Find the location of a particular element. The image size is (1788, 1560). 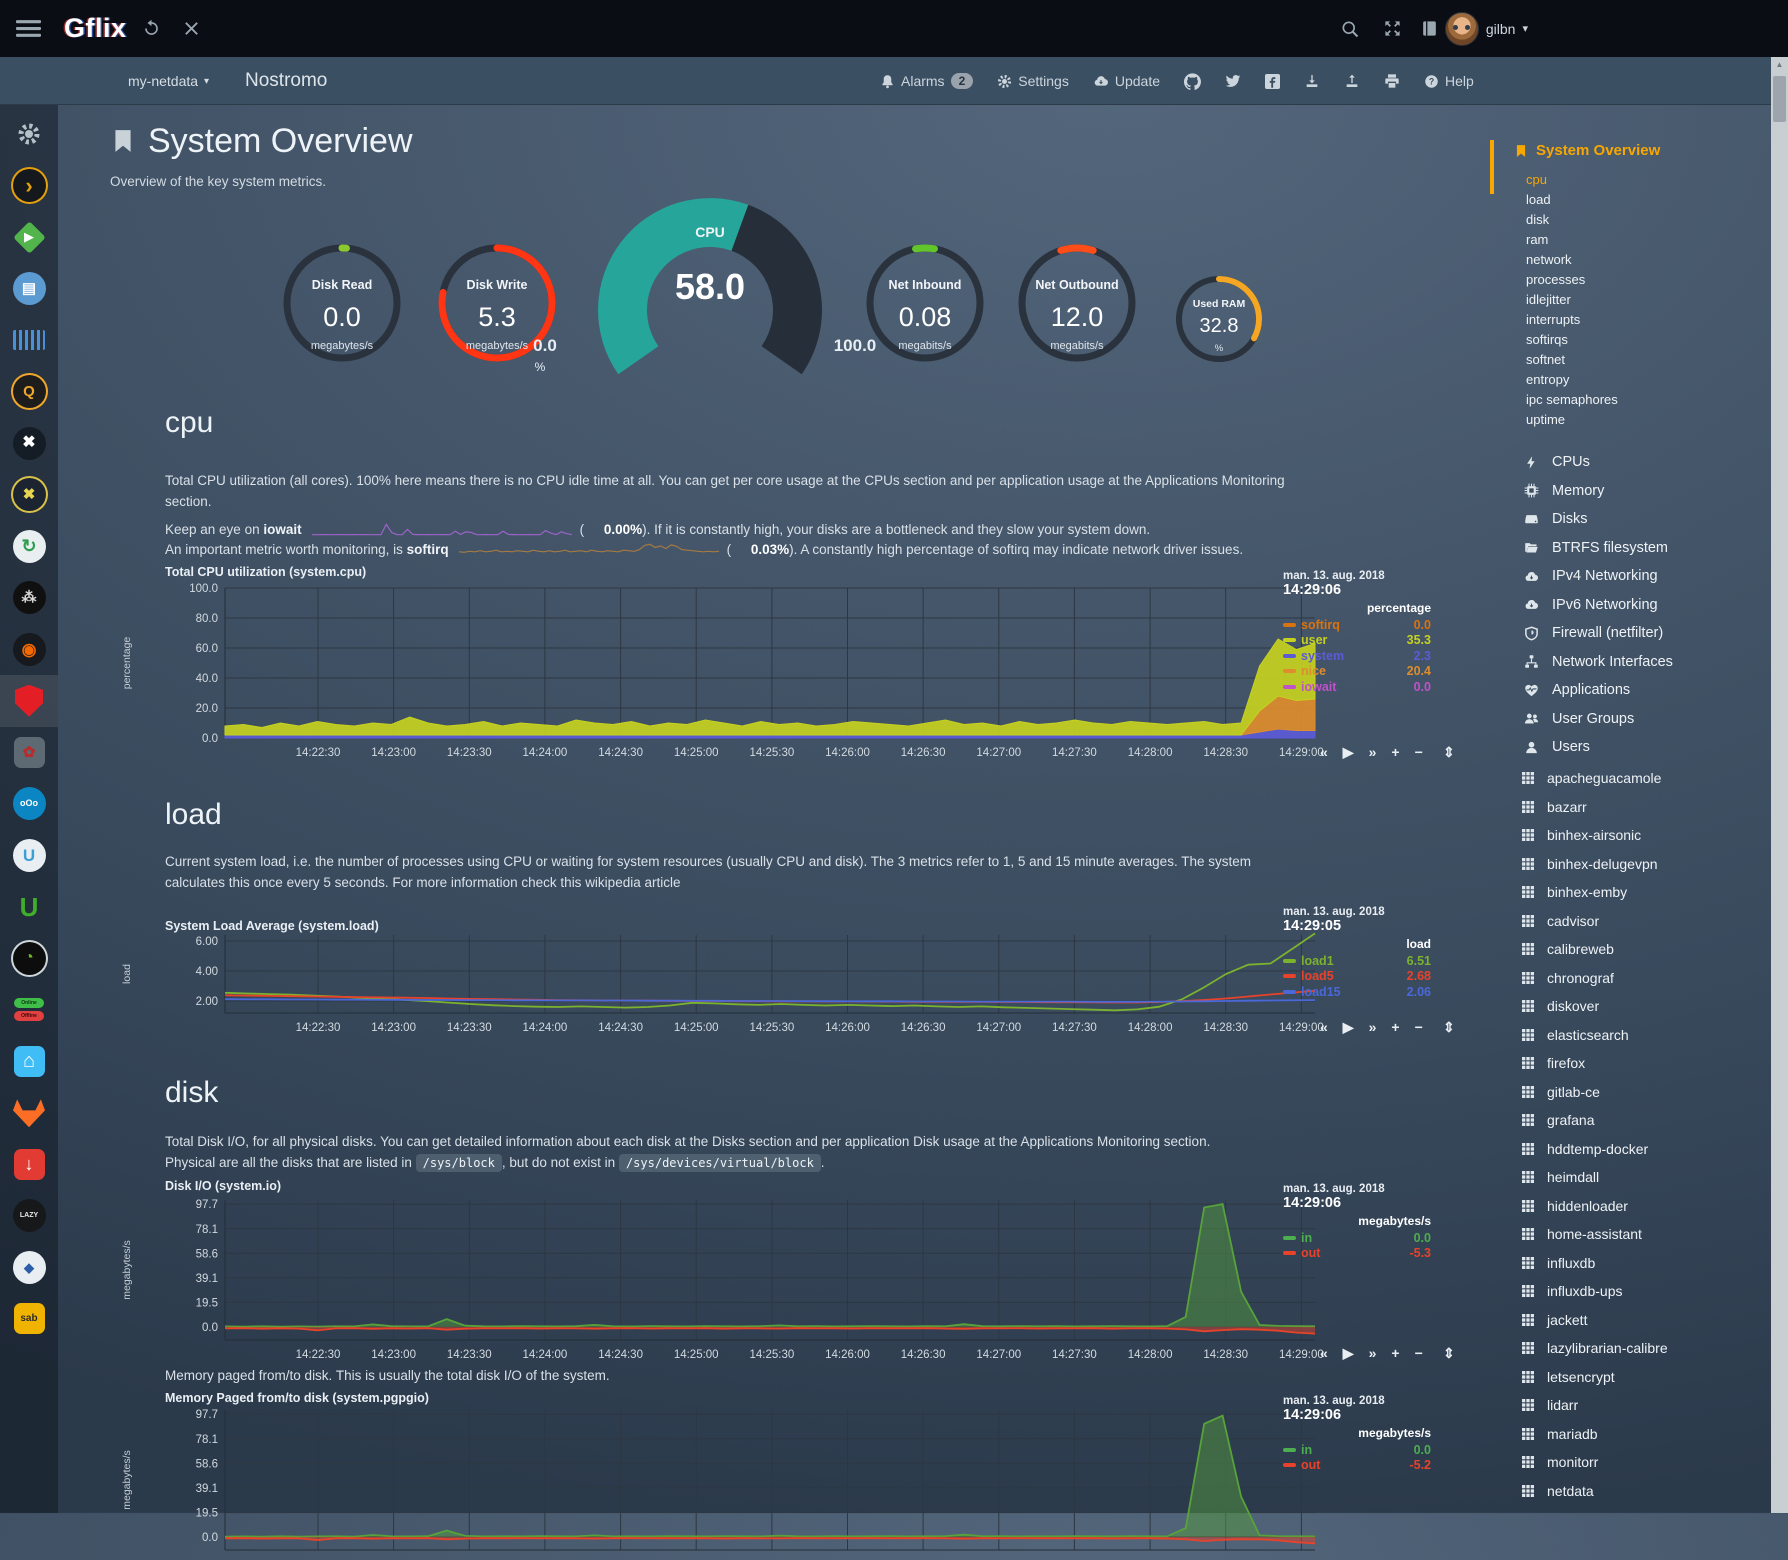

nav-item-network: network is located at coordinates (1549, 259).